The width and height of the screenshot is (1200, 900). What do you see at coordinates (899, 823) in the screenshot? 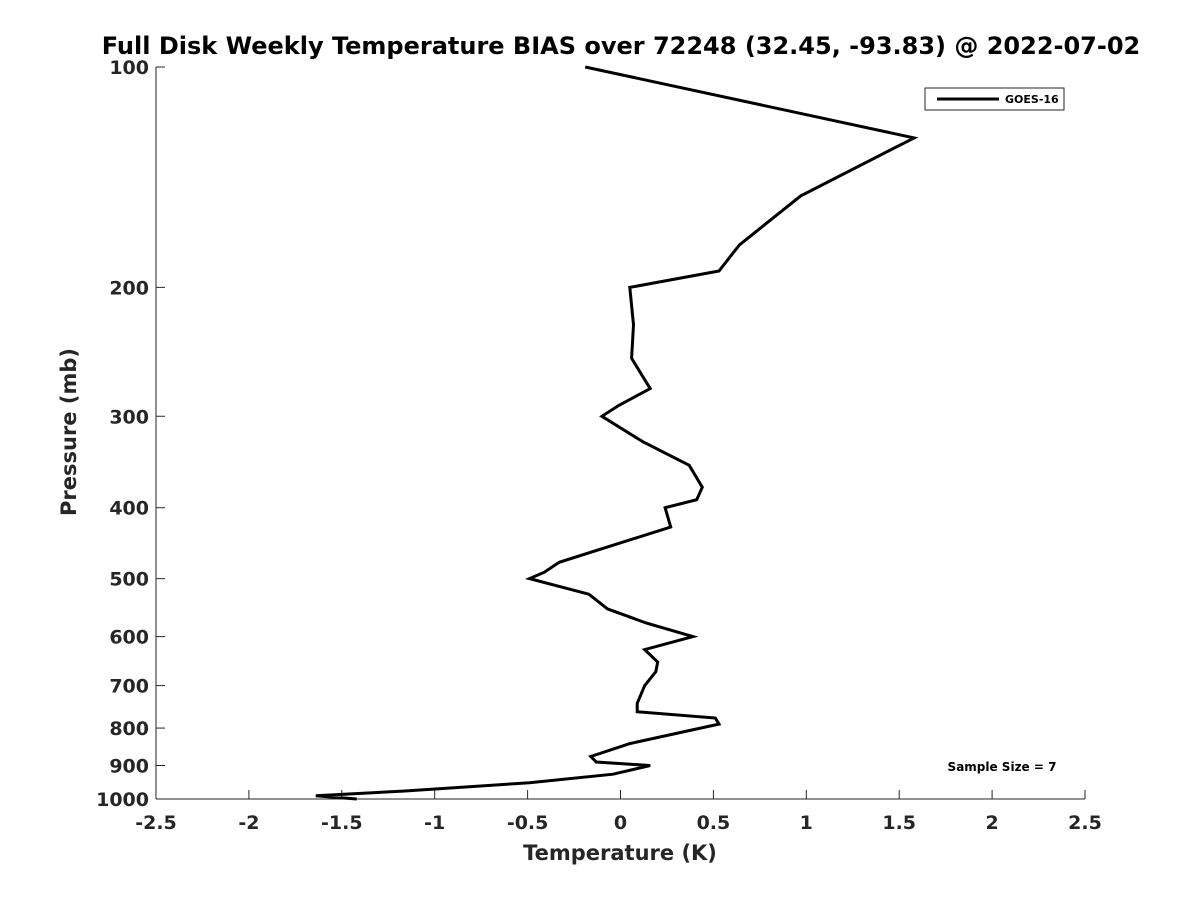
I see `x-tick-label: 1.5` at bounding box center [899, 823].